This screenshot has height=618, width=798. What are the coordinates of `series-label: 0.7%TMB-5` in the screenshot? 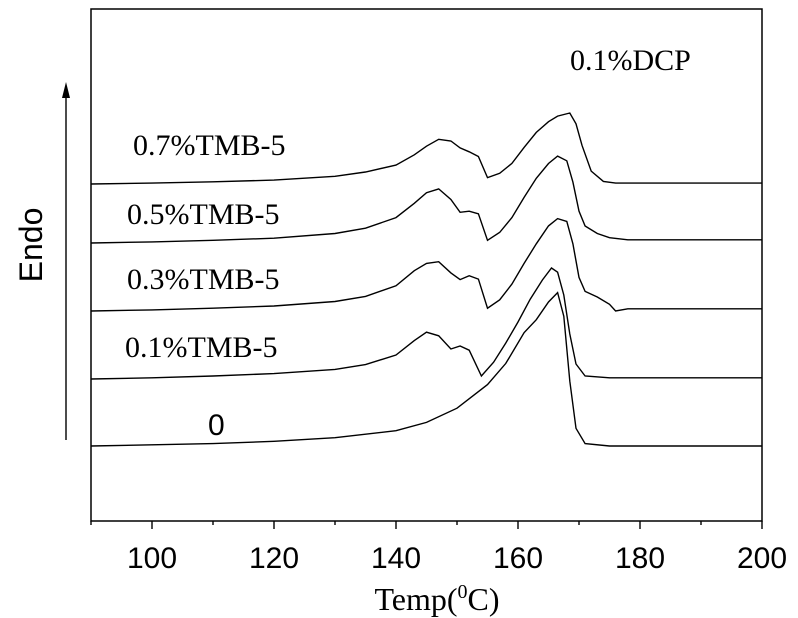 It's located at (209, 145).